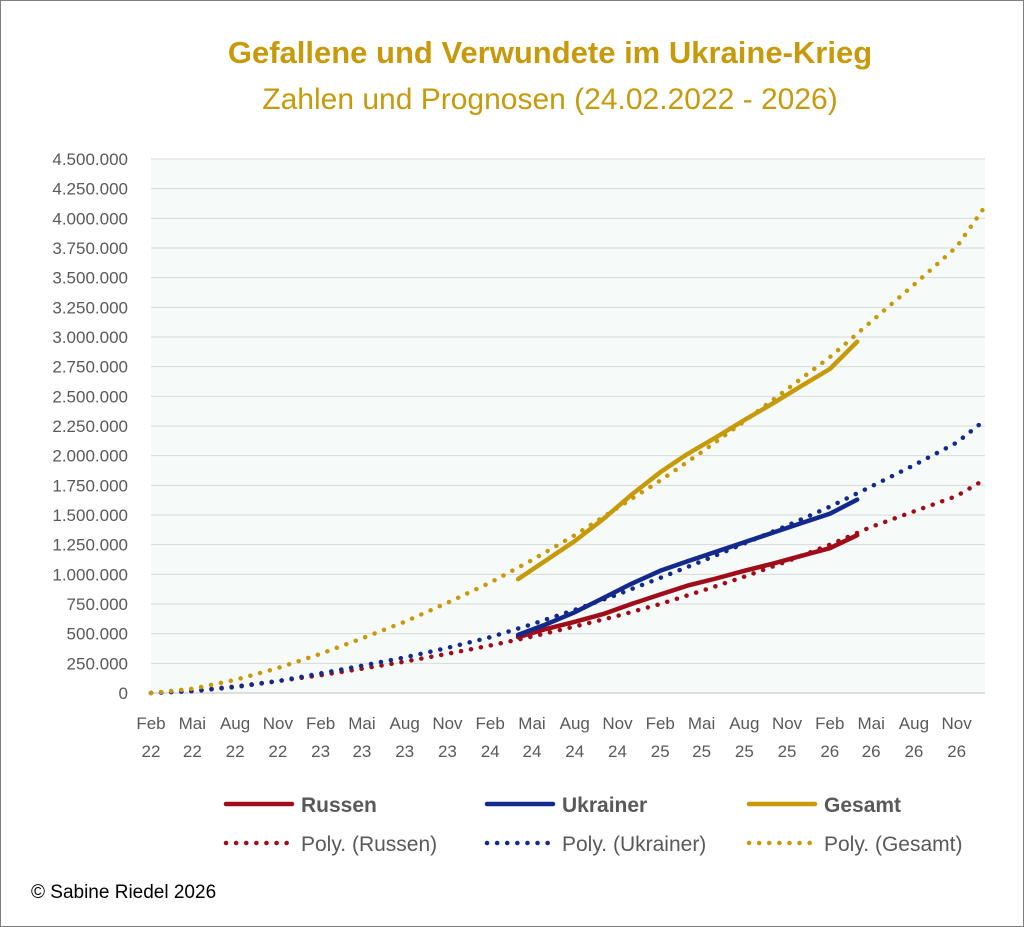  I want to click on y-tick-label: 2.000.000, so click(90, 456).